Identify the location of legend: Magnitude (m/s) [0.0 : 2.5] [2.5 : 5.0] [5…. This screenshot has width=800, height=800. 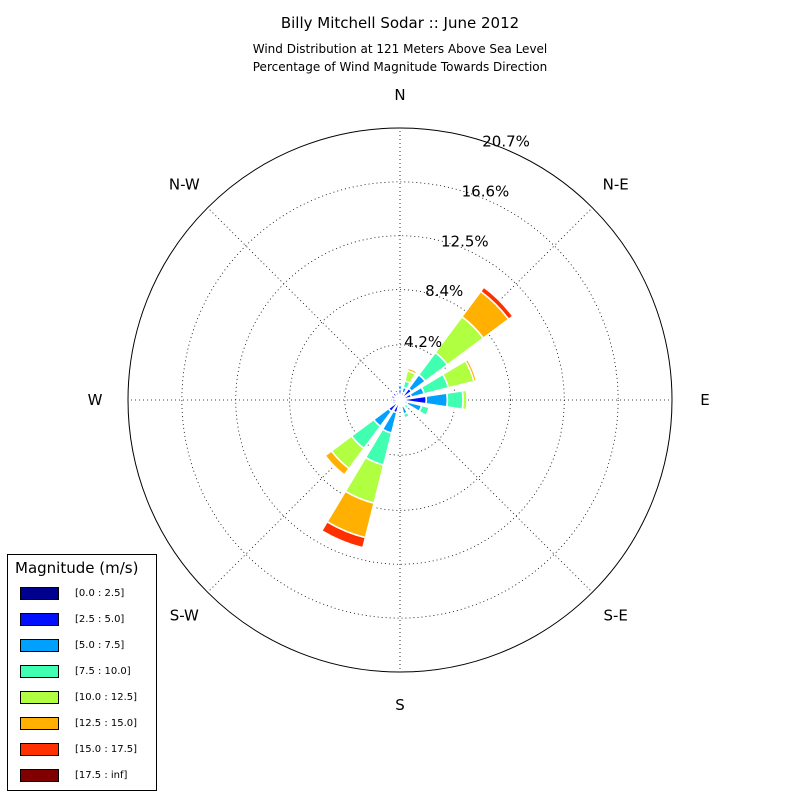
(82, 672).